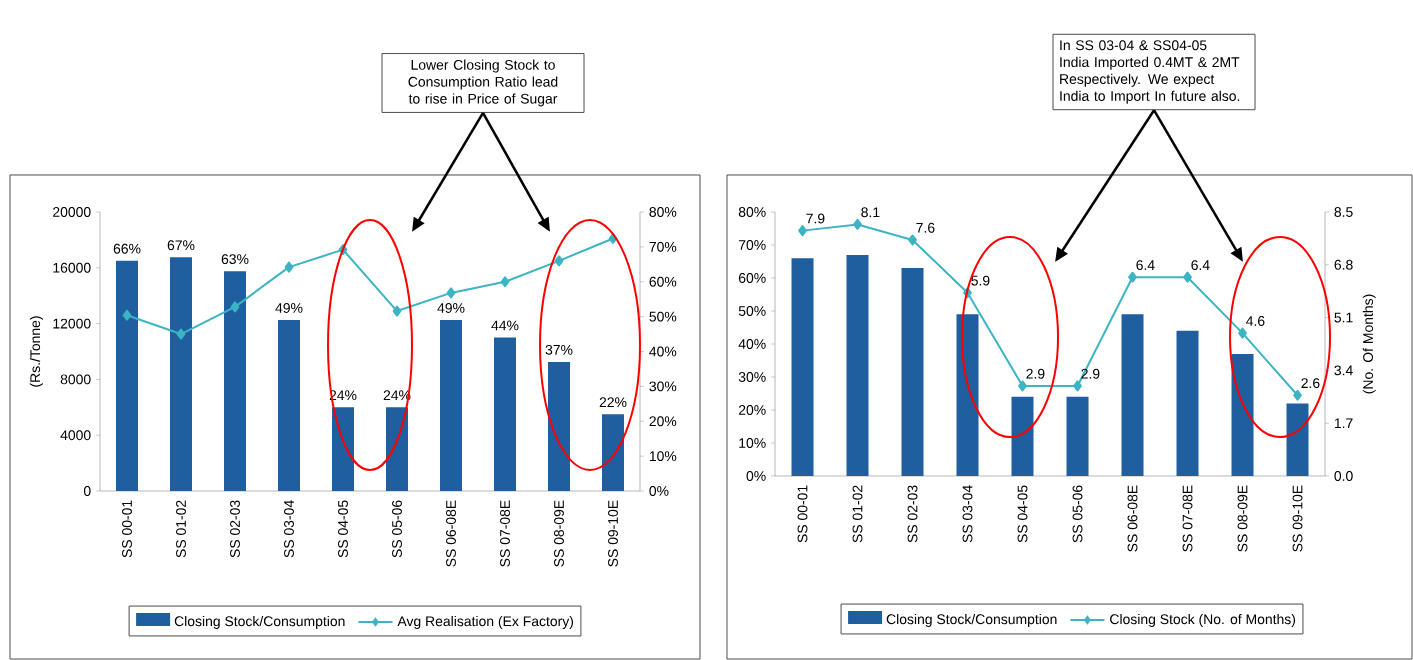 This screenshot has height=660, width=1413. I want to click on y-tick-label: 0%, so click(756, 476).